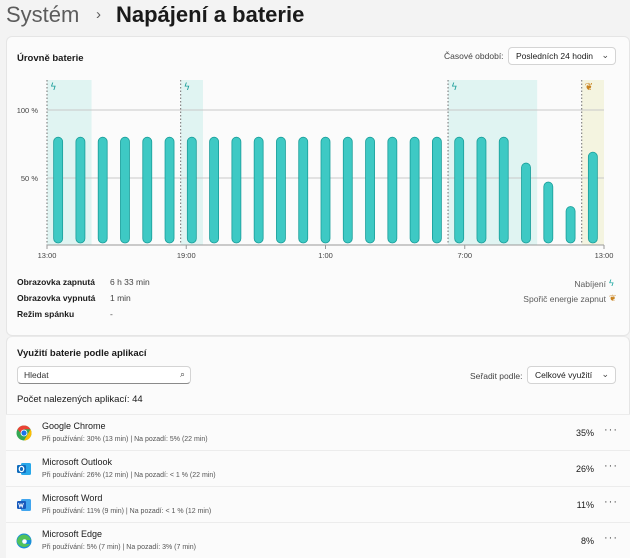  What do you see at coordinates (24, 505) in the screenshot?
I see `word-icon` at bounding box center [24, 505].